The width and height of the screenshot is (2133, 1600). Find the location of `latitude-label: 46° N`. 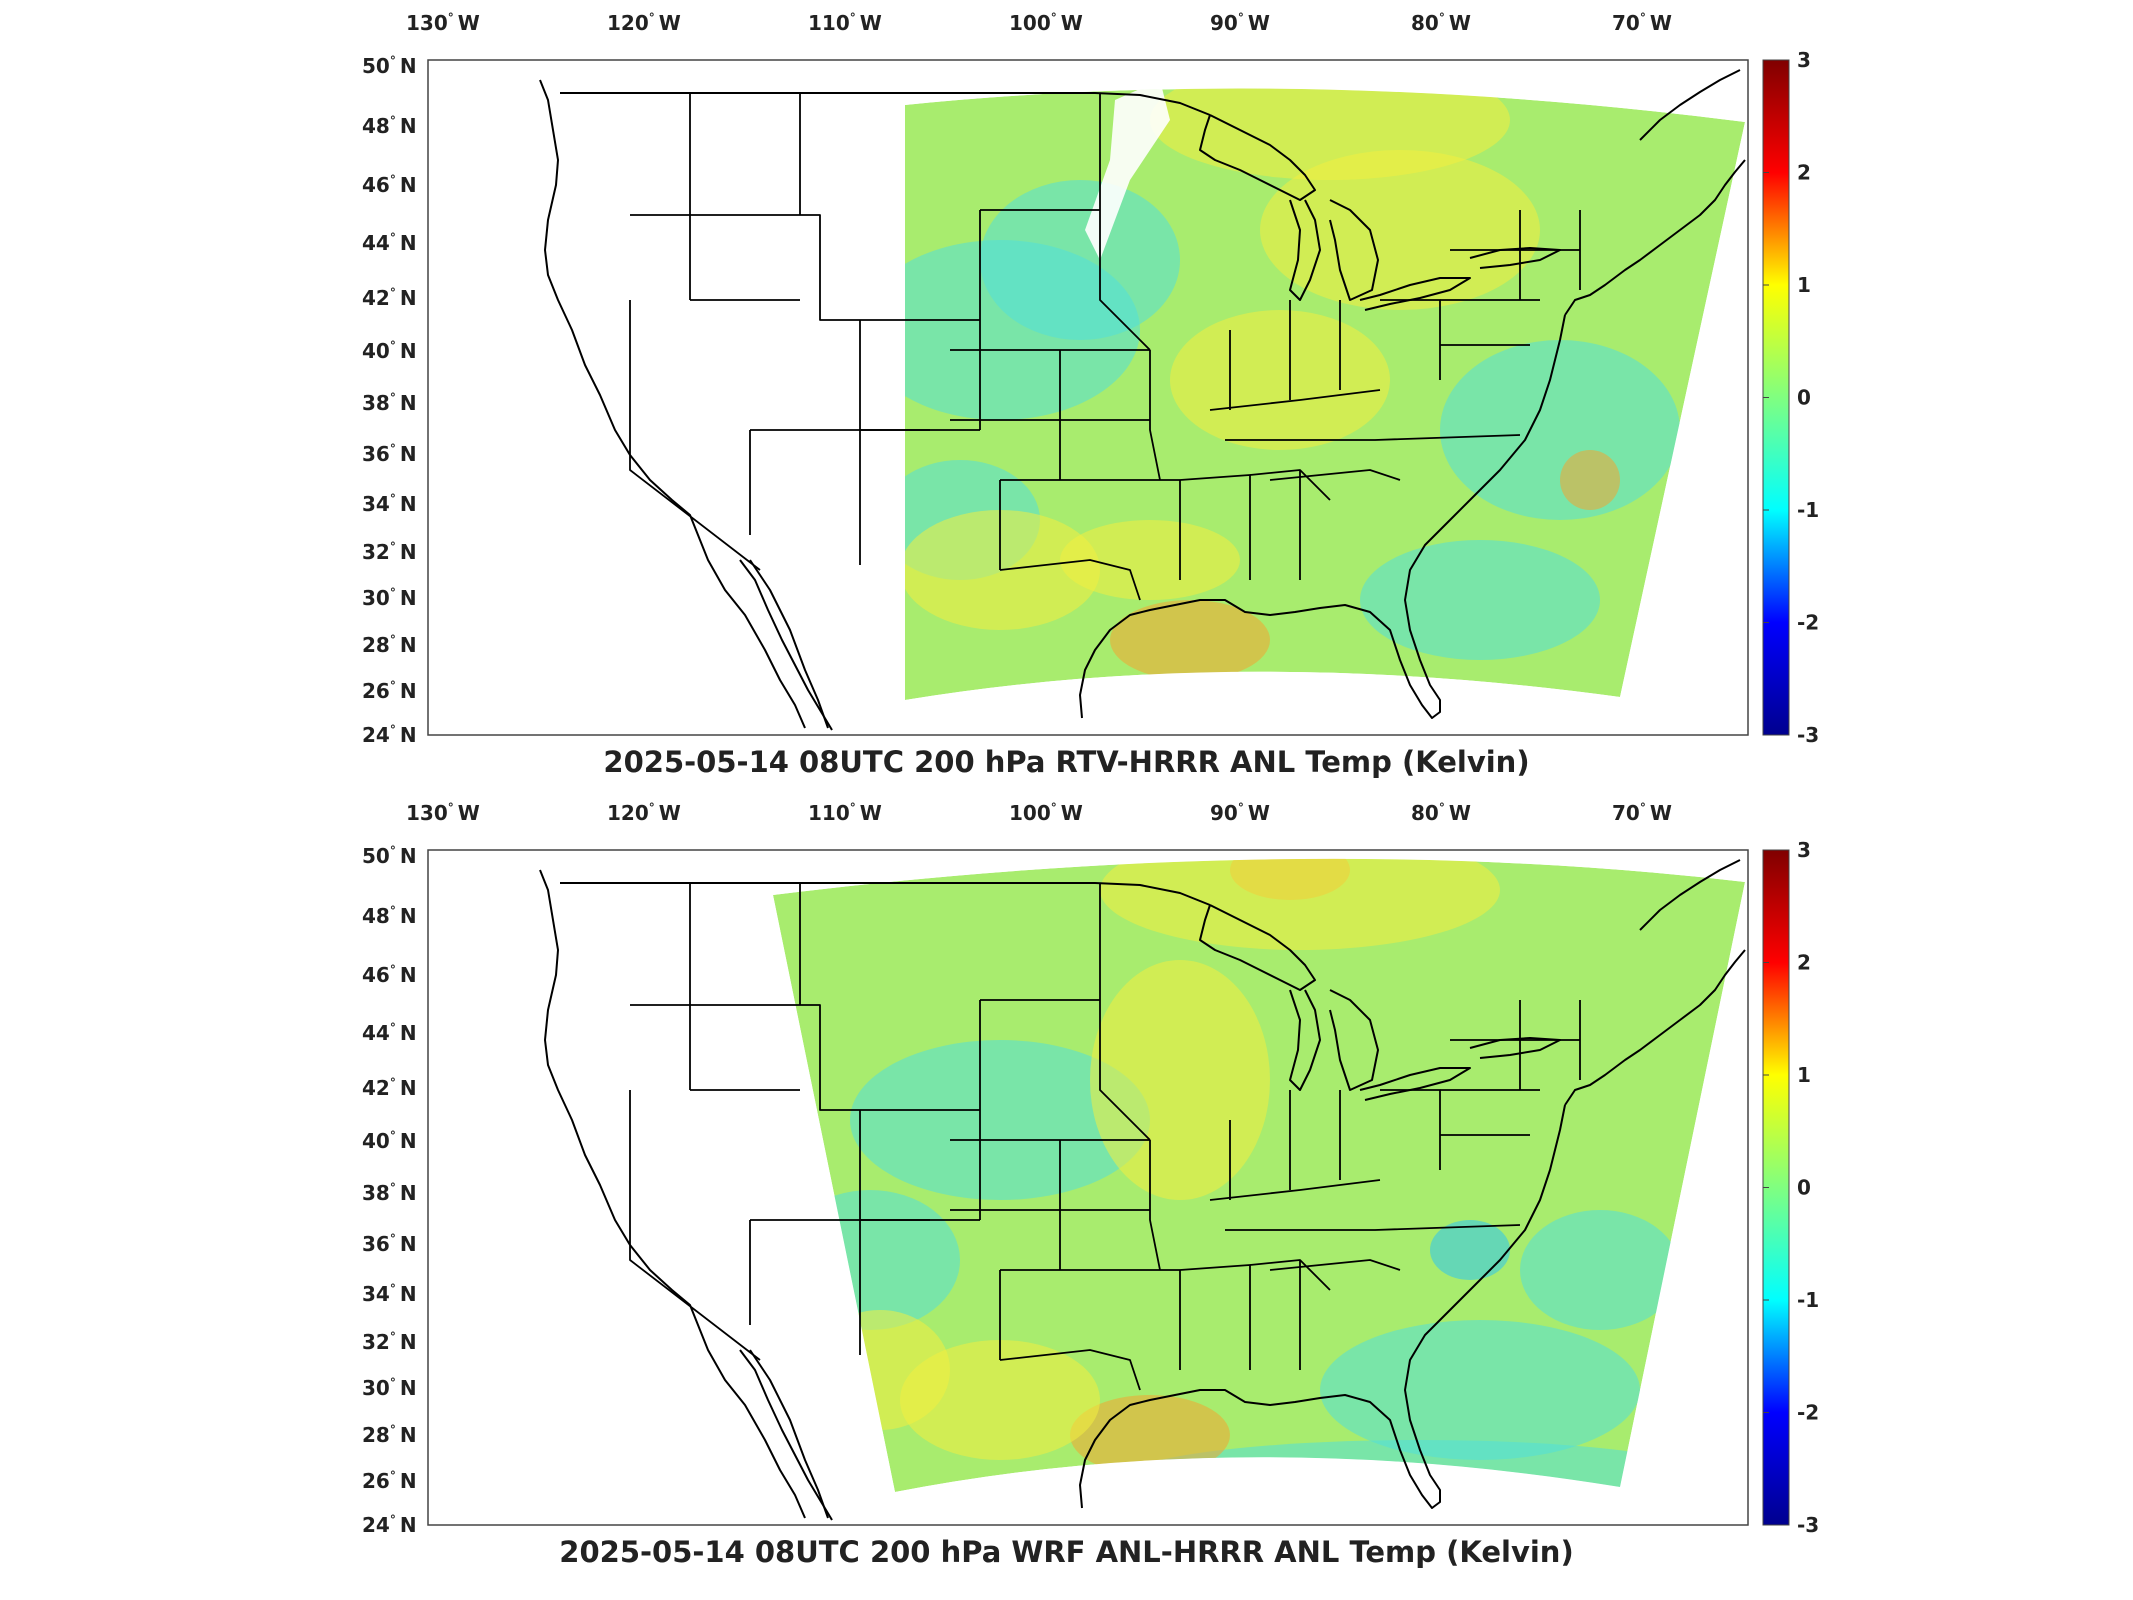

latitude-label: 46° N is located at coordinates (389, 185).